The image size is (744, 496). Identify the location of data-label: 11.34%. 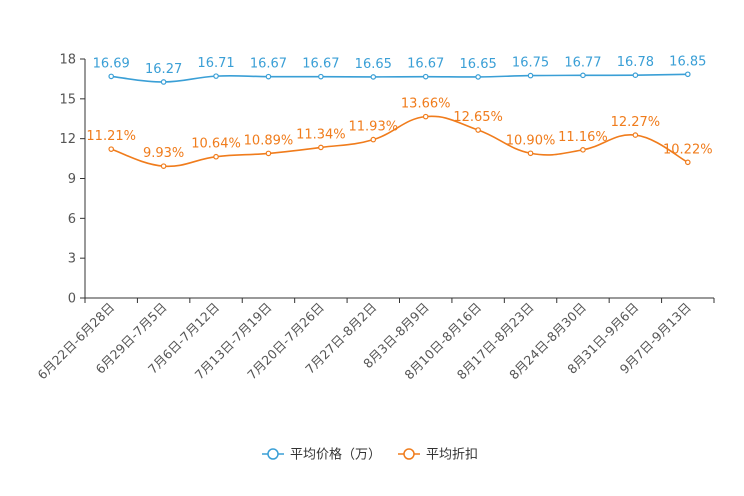
(321, 134).